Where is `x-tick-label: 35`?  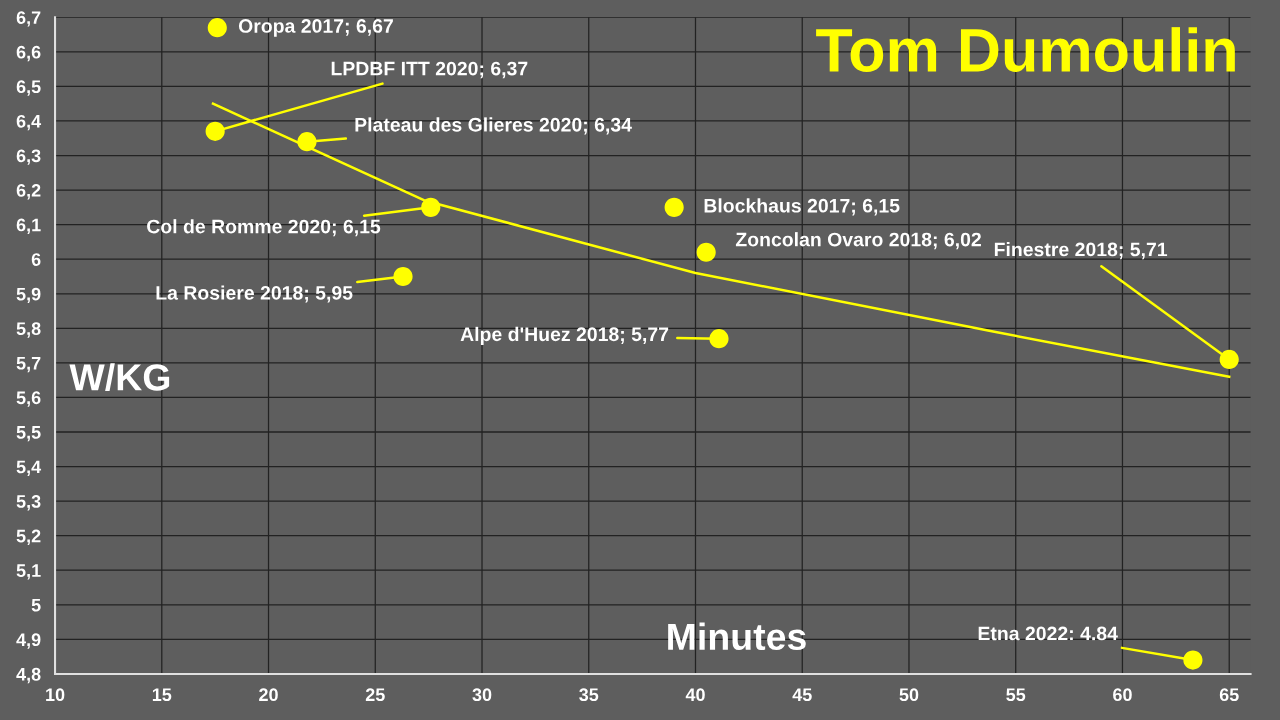
x-tick-label: 35 is located at coordinates (589, 695).